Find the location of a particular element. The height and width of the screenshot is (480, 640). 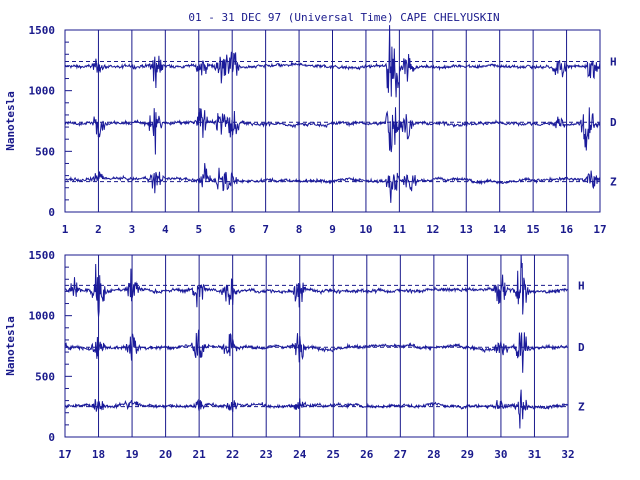

x-tick-label: 30 is located at coordinates (500, 454).